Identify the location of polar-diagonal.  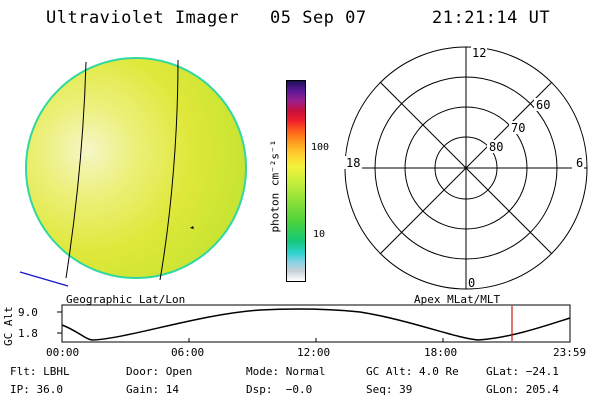
(466, 168).